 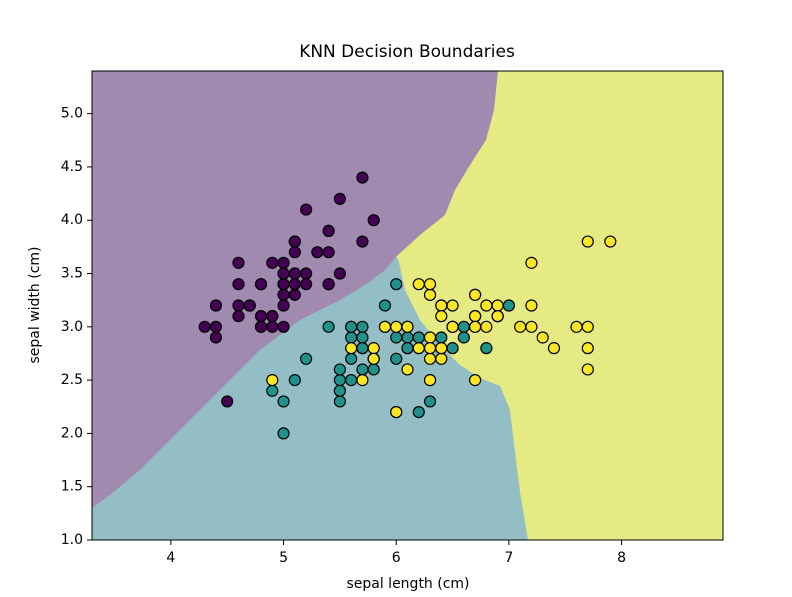 I want to click on y-tick-label: 4.5, so click(x=72, y=167).